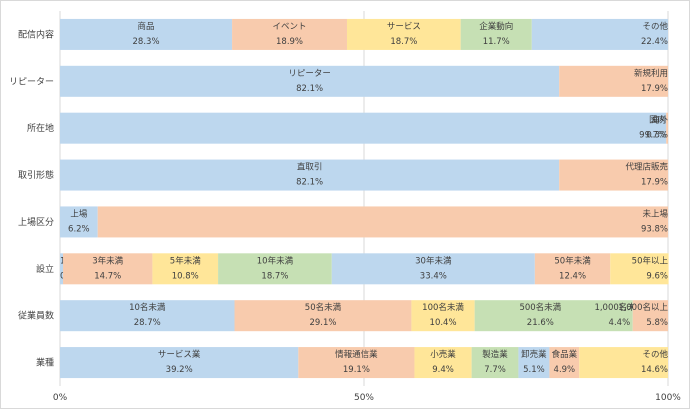  Describe the element at coordinates (496, 42) in the screenshot. I see `segment-value-label: 11.7%` at that location.